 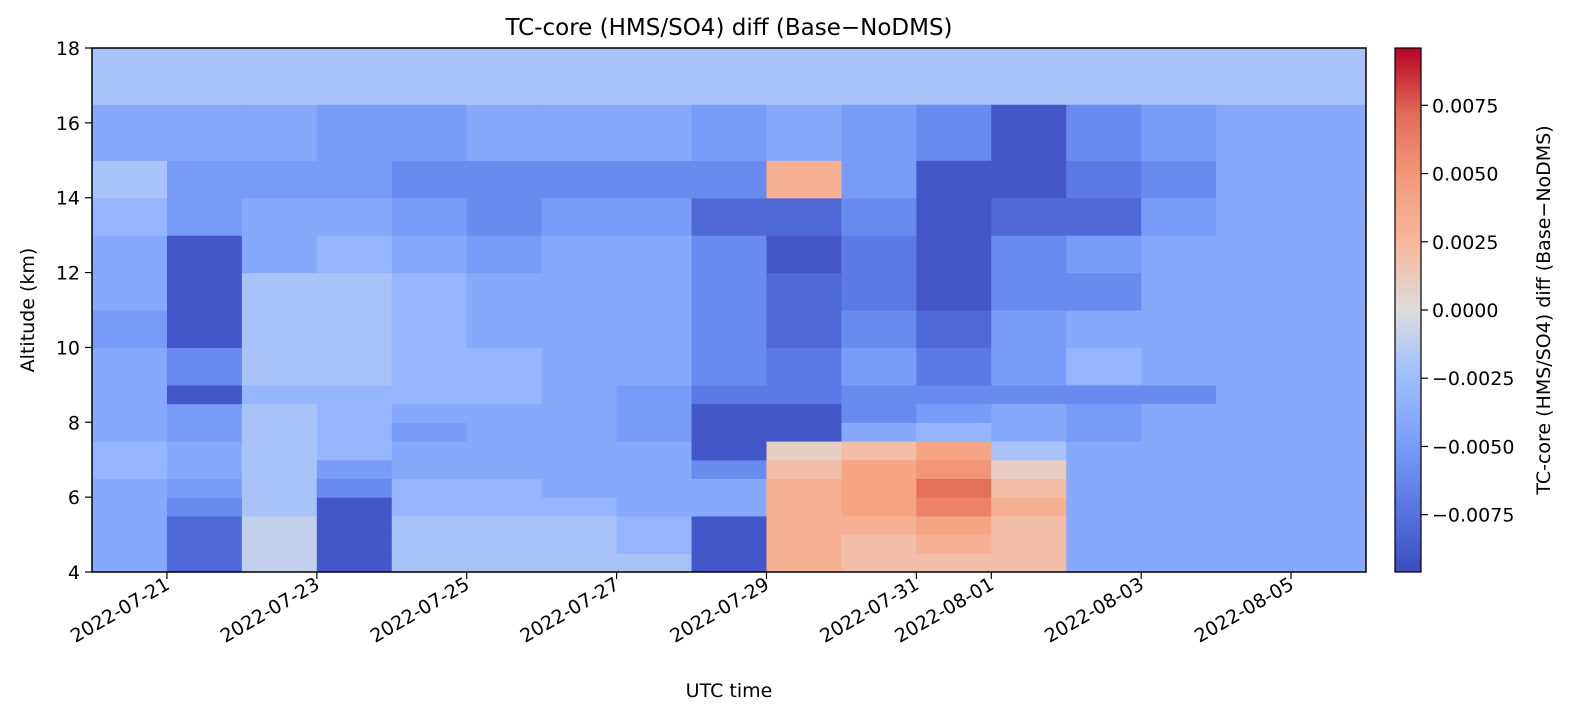 What do you see at coordinates (74, 498) in the screenshot?
I see `y-tick-label: 6` at bounding box center [74, 498].